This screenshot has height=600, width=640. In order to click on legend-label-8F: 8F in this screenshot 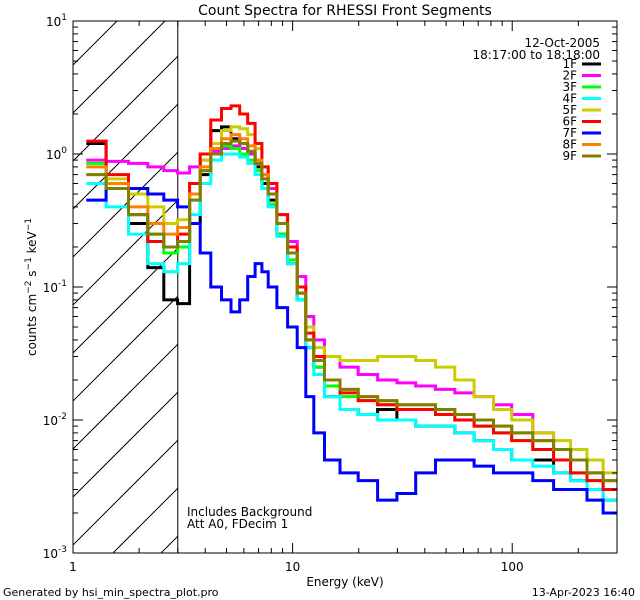, I will do `click(569, 145)`.